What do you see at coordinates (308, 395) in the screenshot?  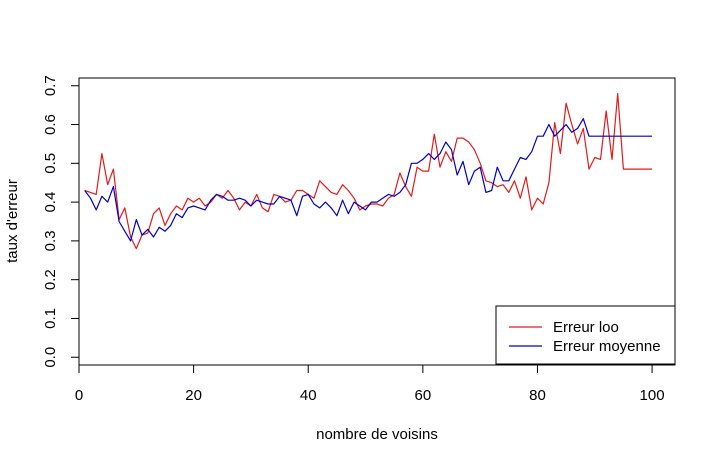 I see `x-tick-label: 40` at bounding box center [308, 395].